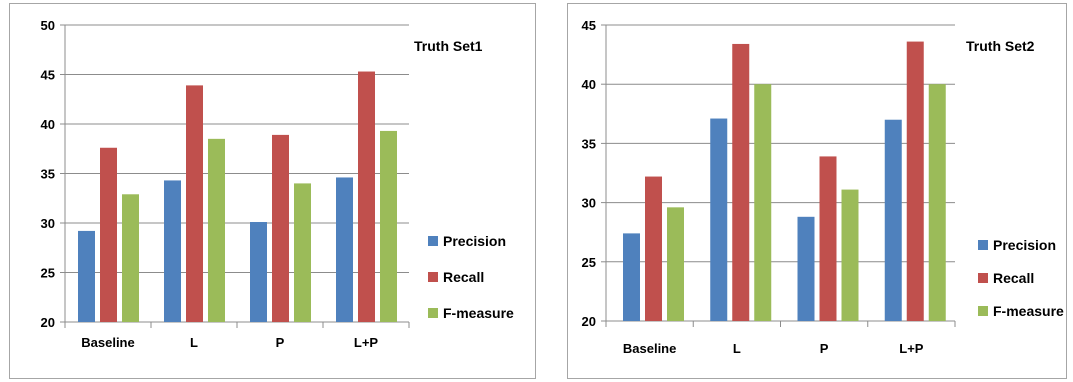  Describe the element at coordinates (448, 46) in the screenshot. I see `chart-title: Truth Set1` at that location.